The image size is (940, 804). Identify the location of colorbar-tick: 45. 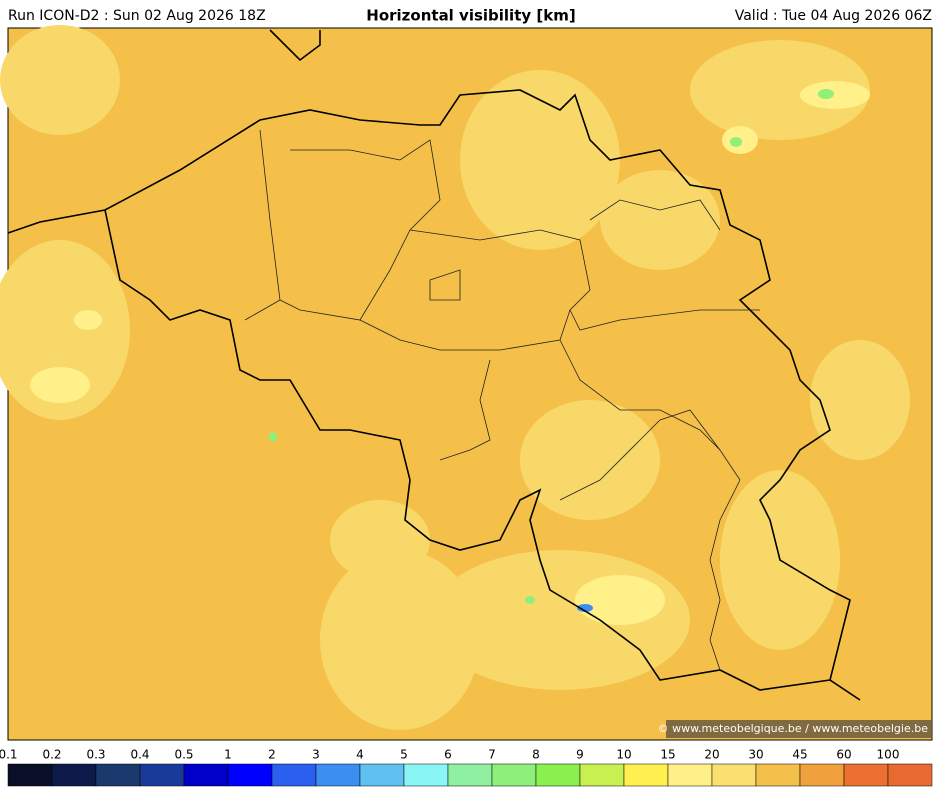
(799, 755).